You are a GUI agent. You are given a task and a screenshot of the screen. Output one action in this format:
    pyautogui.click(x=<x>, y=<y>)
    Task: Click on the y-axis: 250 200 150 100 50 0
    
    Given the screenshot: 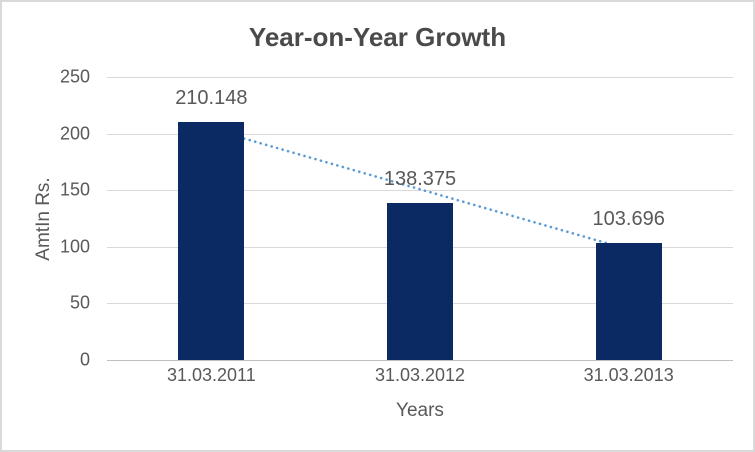 What is the action you would take?
    pyautogui.click(x=46, y=218)
    